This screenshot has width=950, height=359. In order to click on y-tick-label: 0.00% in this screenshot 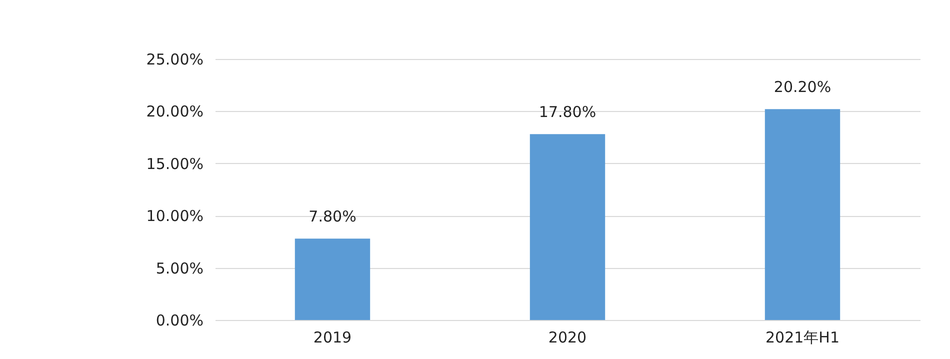, I will do `click(180, 321)`.